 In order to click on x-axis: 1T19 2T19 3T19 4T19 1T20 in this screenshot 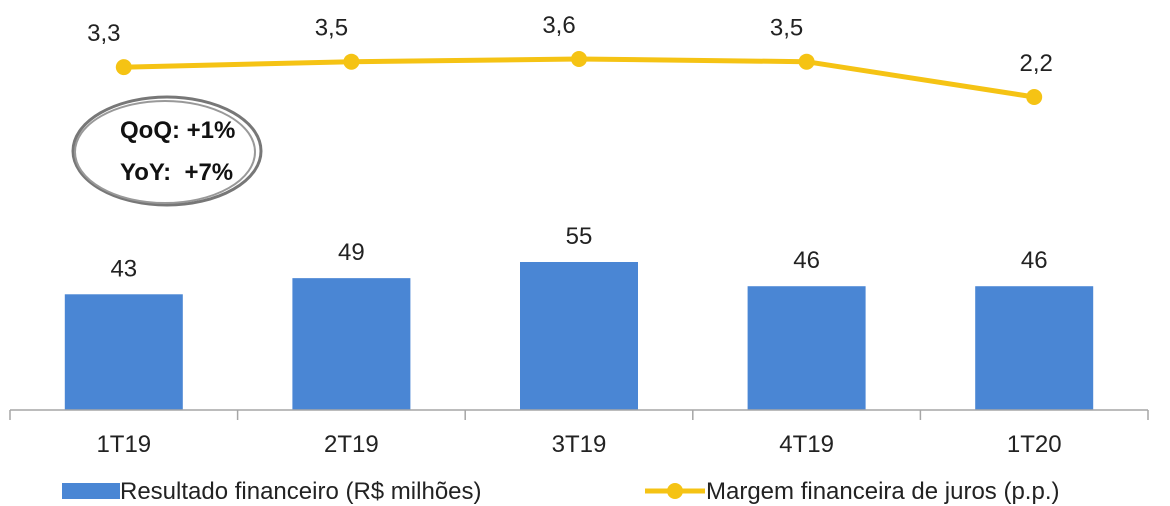, I will do `click(579, 433)`.